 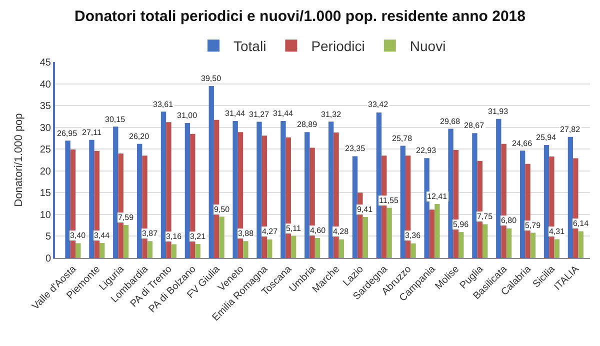 I want to click on data-label: 9,50, so click(x=222, y=209).